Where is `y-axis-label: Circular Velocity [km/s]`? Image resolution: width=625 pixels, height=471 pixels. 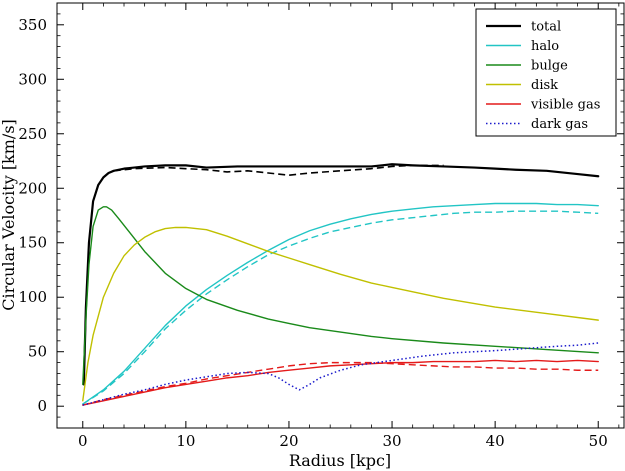
y-axis-label: Circular Velocity [km/s] is located at coordinates (9, 215).